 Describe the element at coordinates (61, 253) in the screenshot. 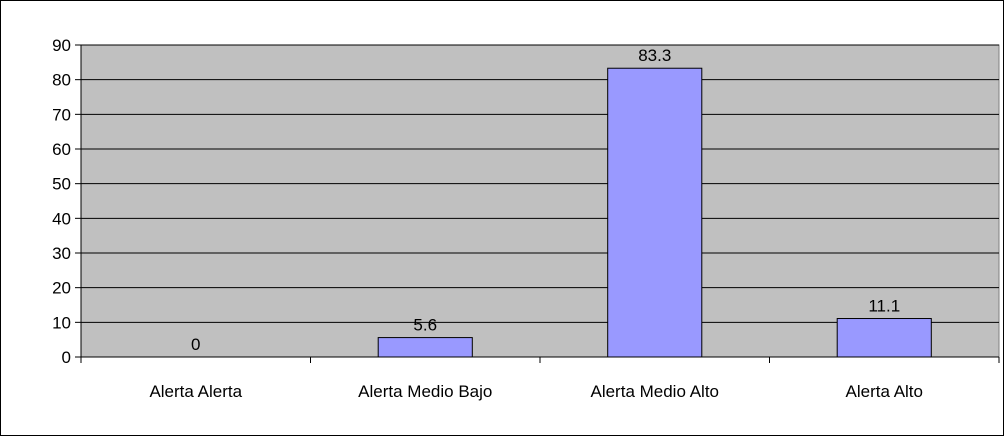

I see `y-tick-label: 30` at that location.